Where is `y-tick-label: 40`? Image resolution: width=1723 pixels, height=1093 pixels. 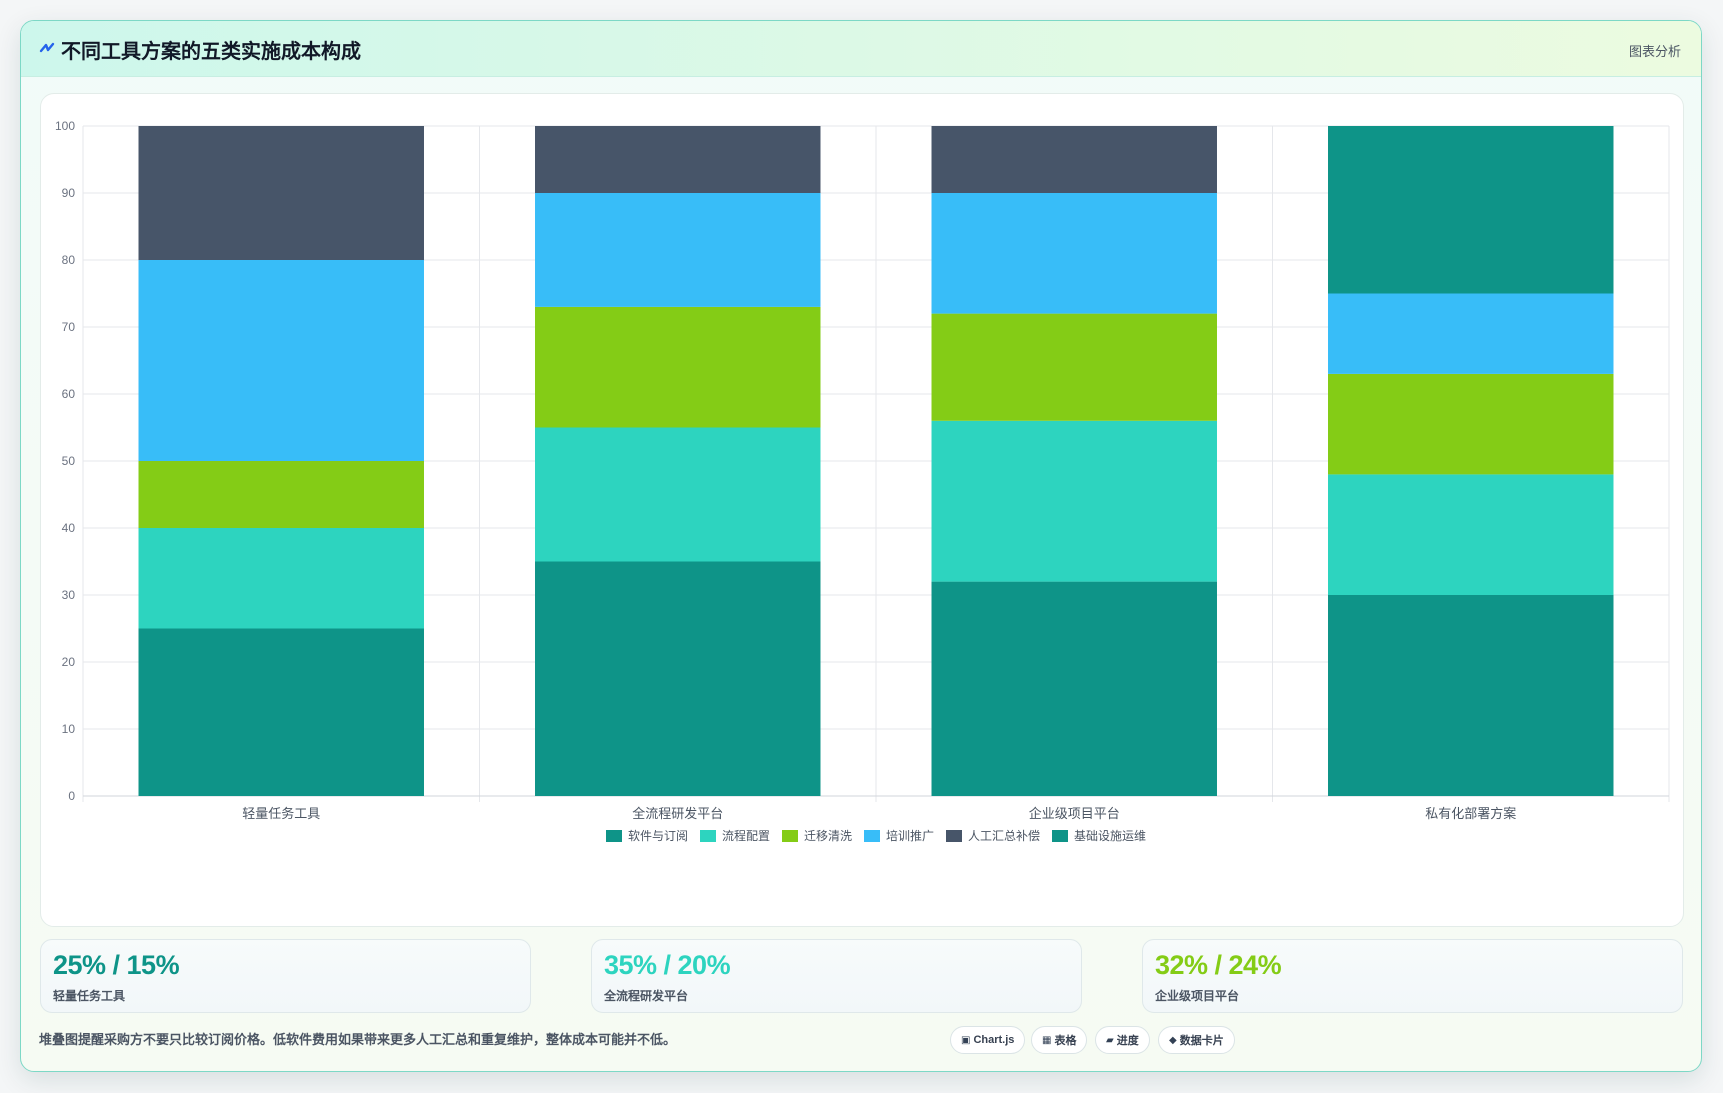
y-tick-label: 40 is located at coordinates (69, 528).